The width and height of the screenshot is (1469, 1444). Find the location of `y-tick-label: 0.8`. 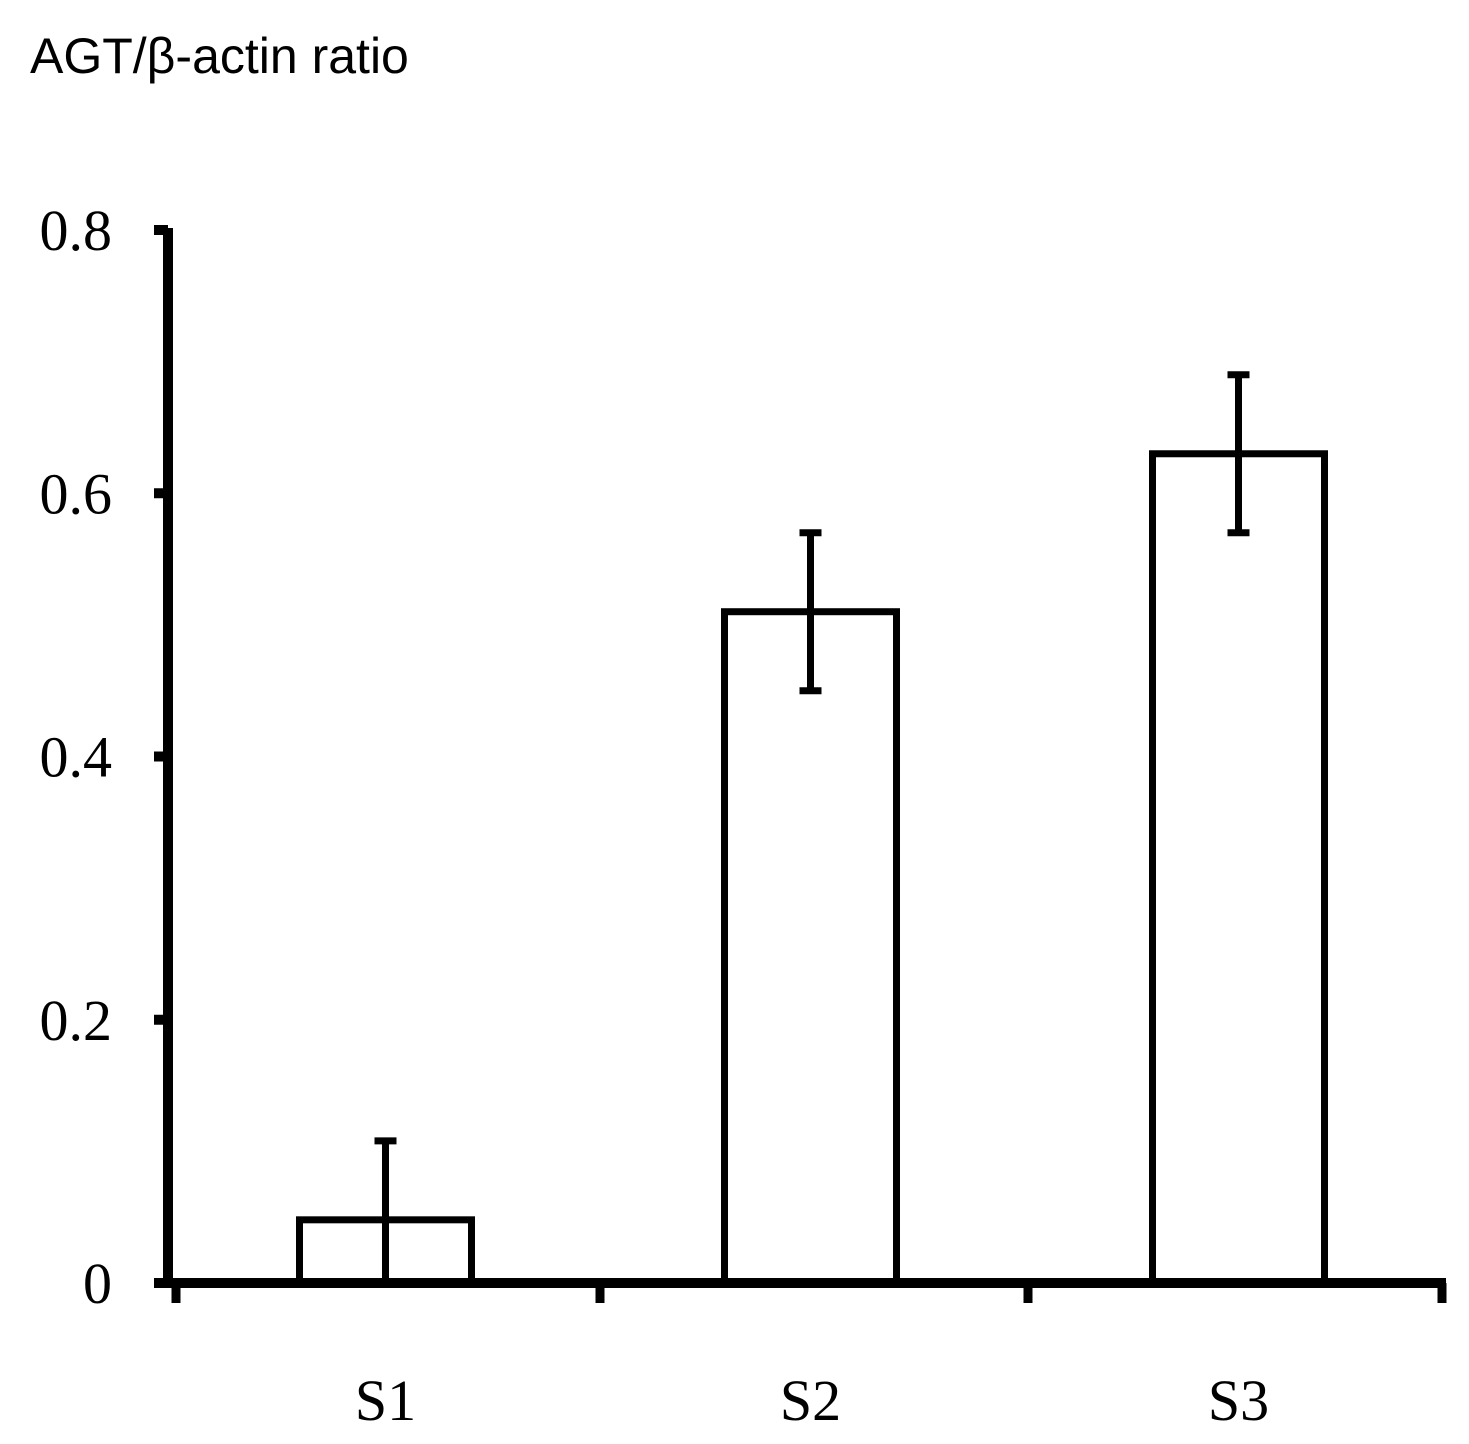

y-tick-label: 0.8 is located at coordinates (76, 230).